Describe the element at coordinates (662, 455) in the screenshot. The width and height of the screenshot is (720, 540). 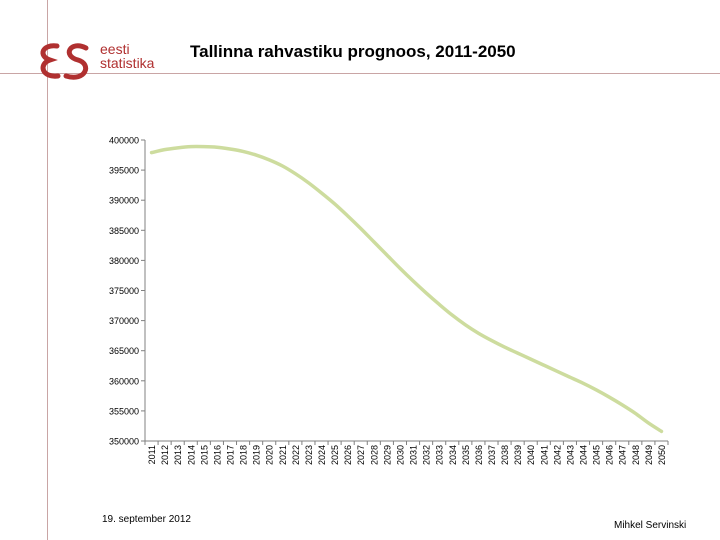
I see `x-tick-label: 2050` at that location.